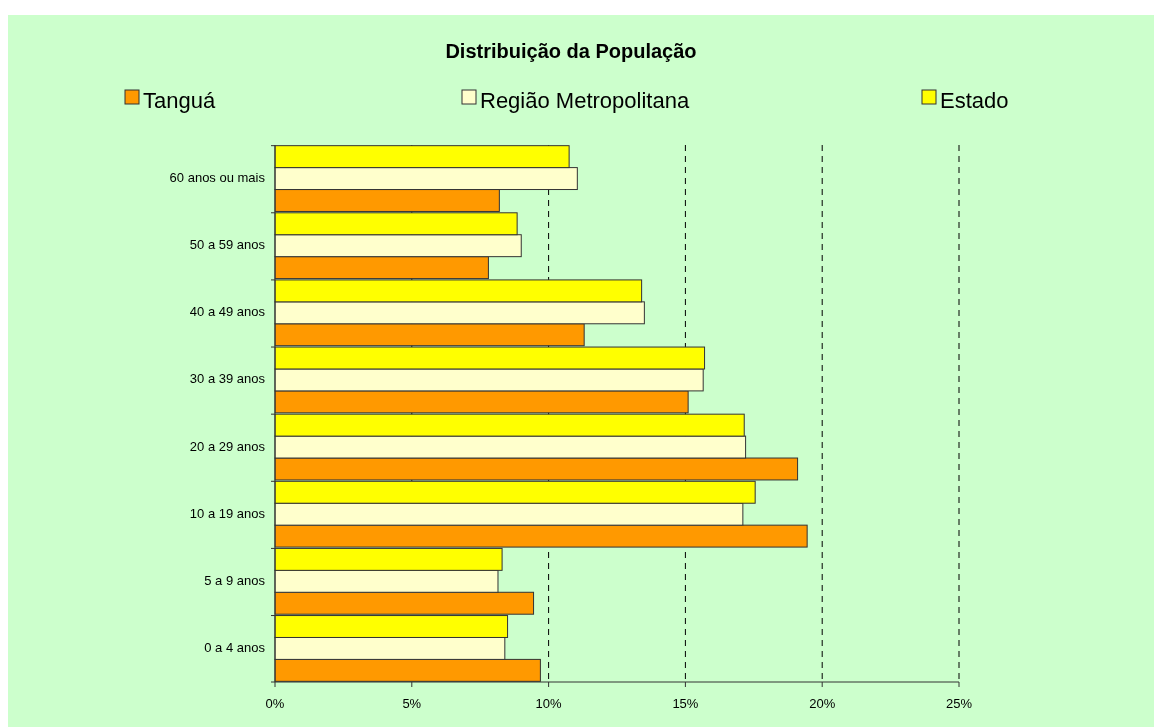 The width and height of the screenshot is (1162, 727). Describe the element at coordinates (571, 51) in the screenshot. I see `chart-title: Distribuição da População` at that location.